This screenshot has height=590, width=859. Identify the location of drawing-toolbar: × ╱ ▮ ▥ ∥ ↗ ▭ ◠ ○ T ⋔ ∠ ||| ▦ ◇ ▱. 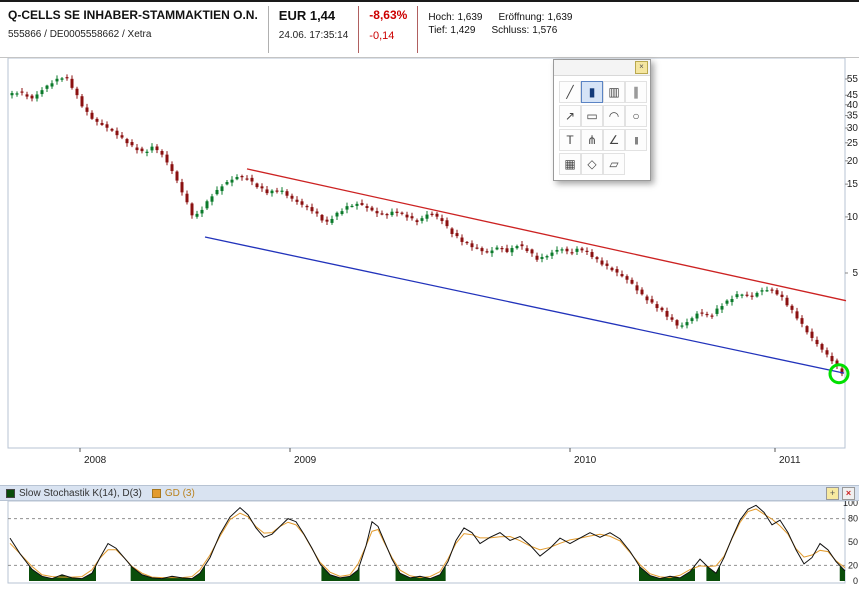
(602, 120).